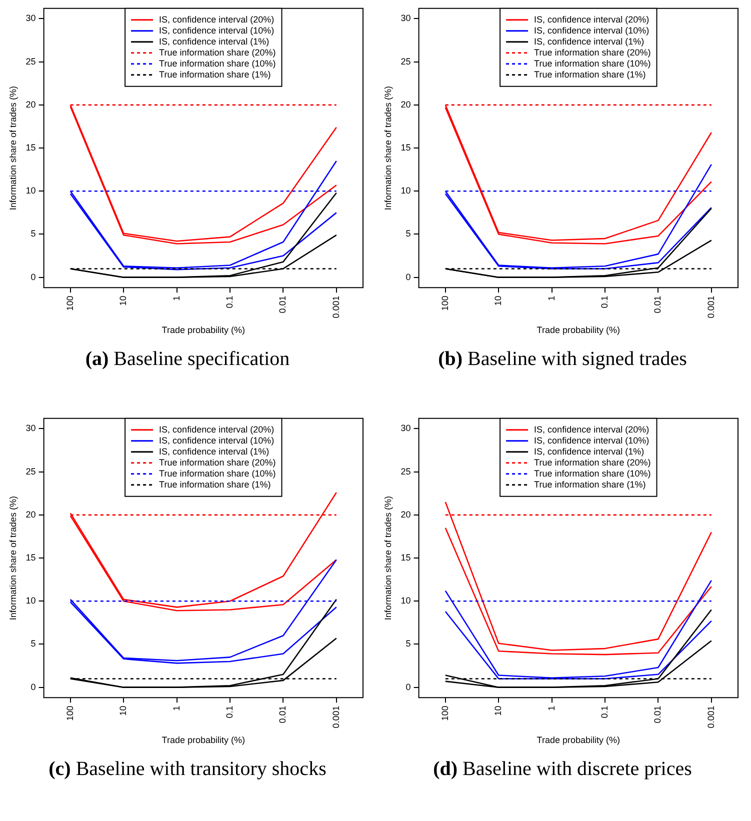  Describe the element at coordinates (187, 359) in the screenshot. I see `text: (a) Baseline specification` at that location.